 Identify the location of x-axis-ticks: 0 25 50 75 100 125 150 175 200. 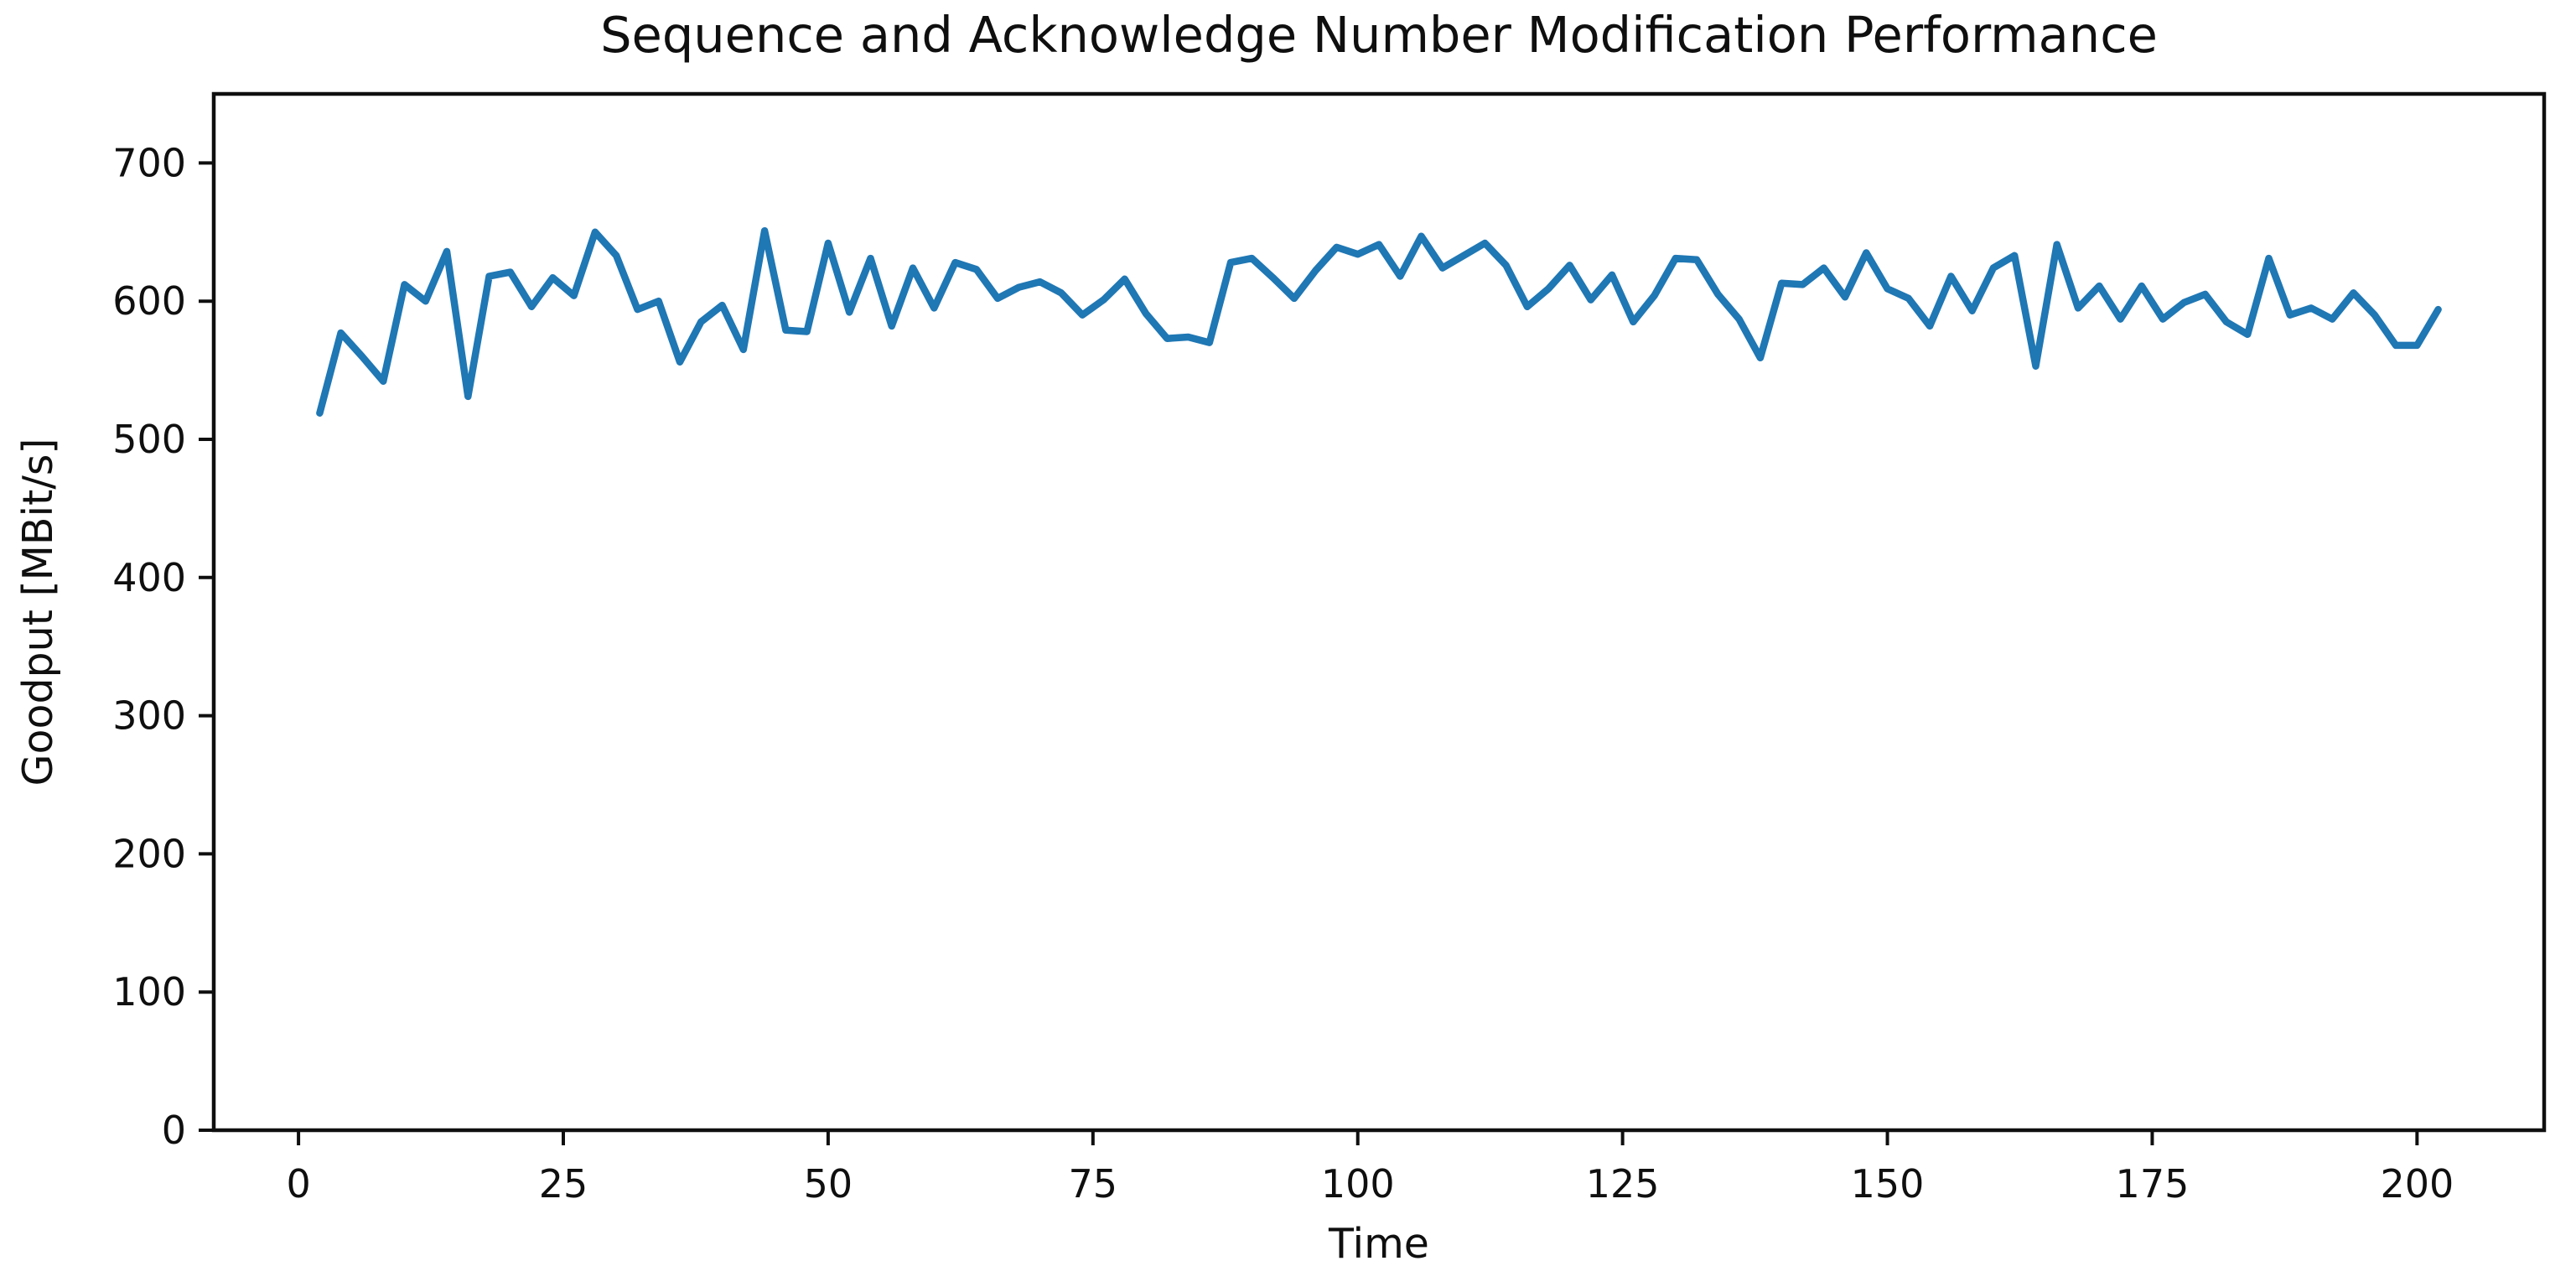
(1370, 1168).